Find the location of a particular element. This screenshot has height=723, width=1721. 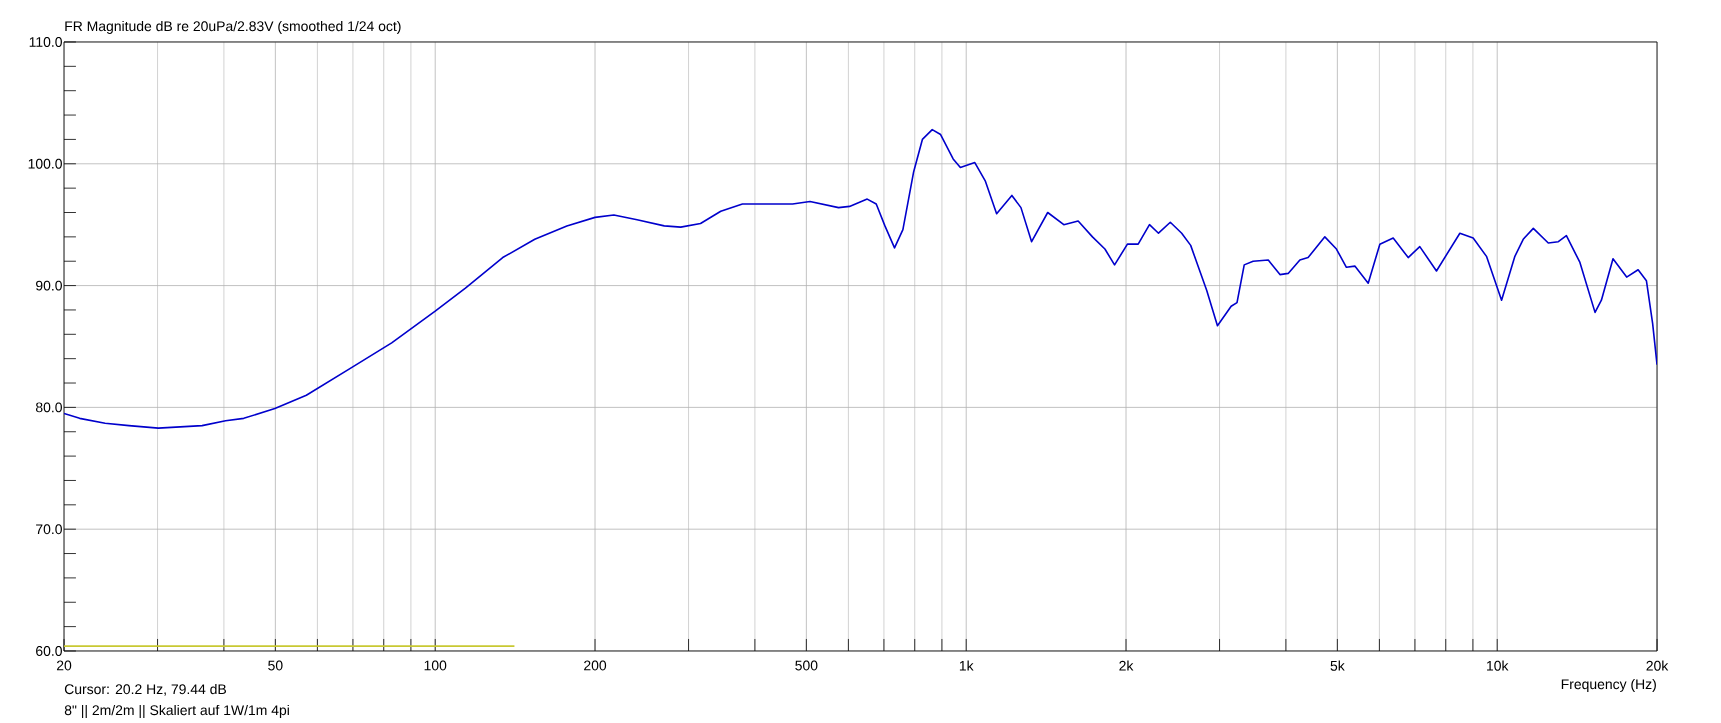

x-tick-label: 100 is located at coordinates (435, 665).